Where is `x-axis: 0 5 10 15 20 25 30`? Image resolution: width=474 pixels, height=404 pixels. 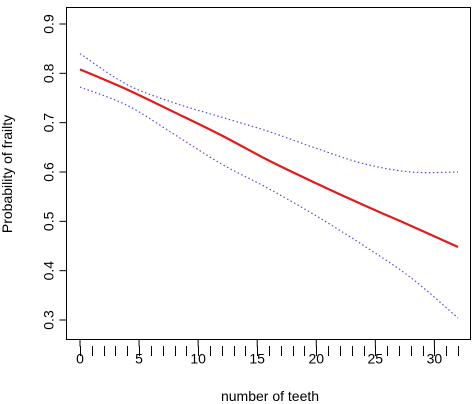 x-axis: 0 5 10 15 20 25 30 is located at coordinates (259, 353).